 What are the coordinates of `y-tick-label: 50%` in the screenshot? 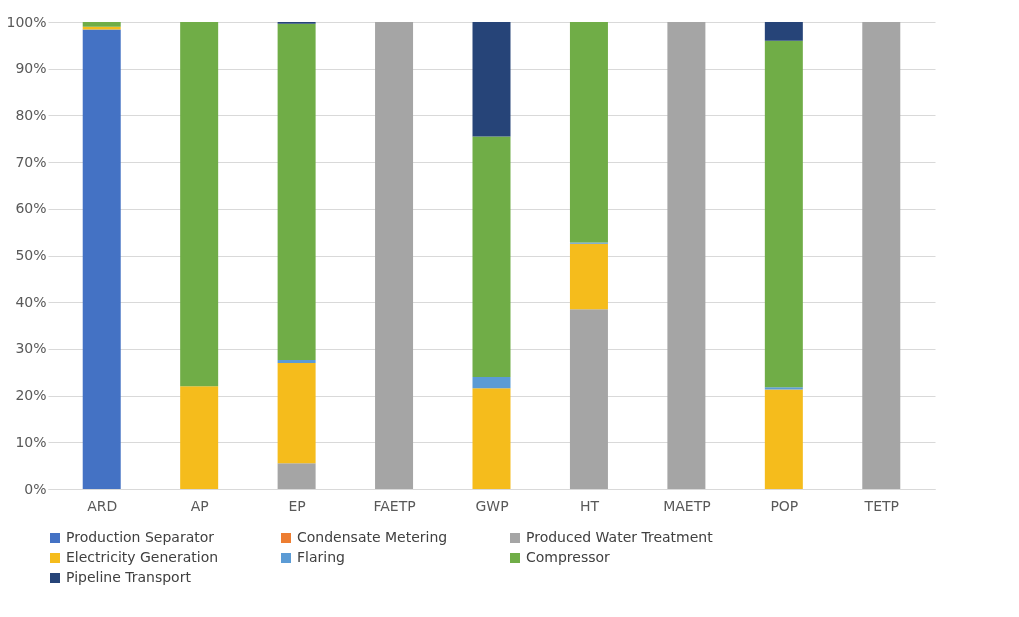 It's located at (31, 255).